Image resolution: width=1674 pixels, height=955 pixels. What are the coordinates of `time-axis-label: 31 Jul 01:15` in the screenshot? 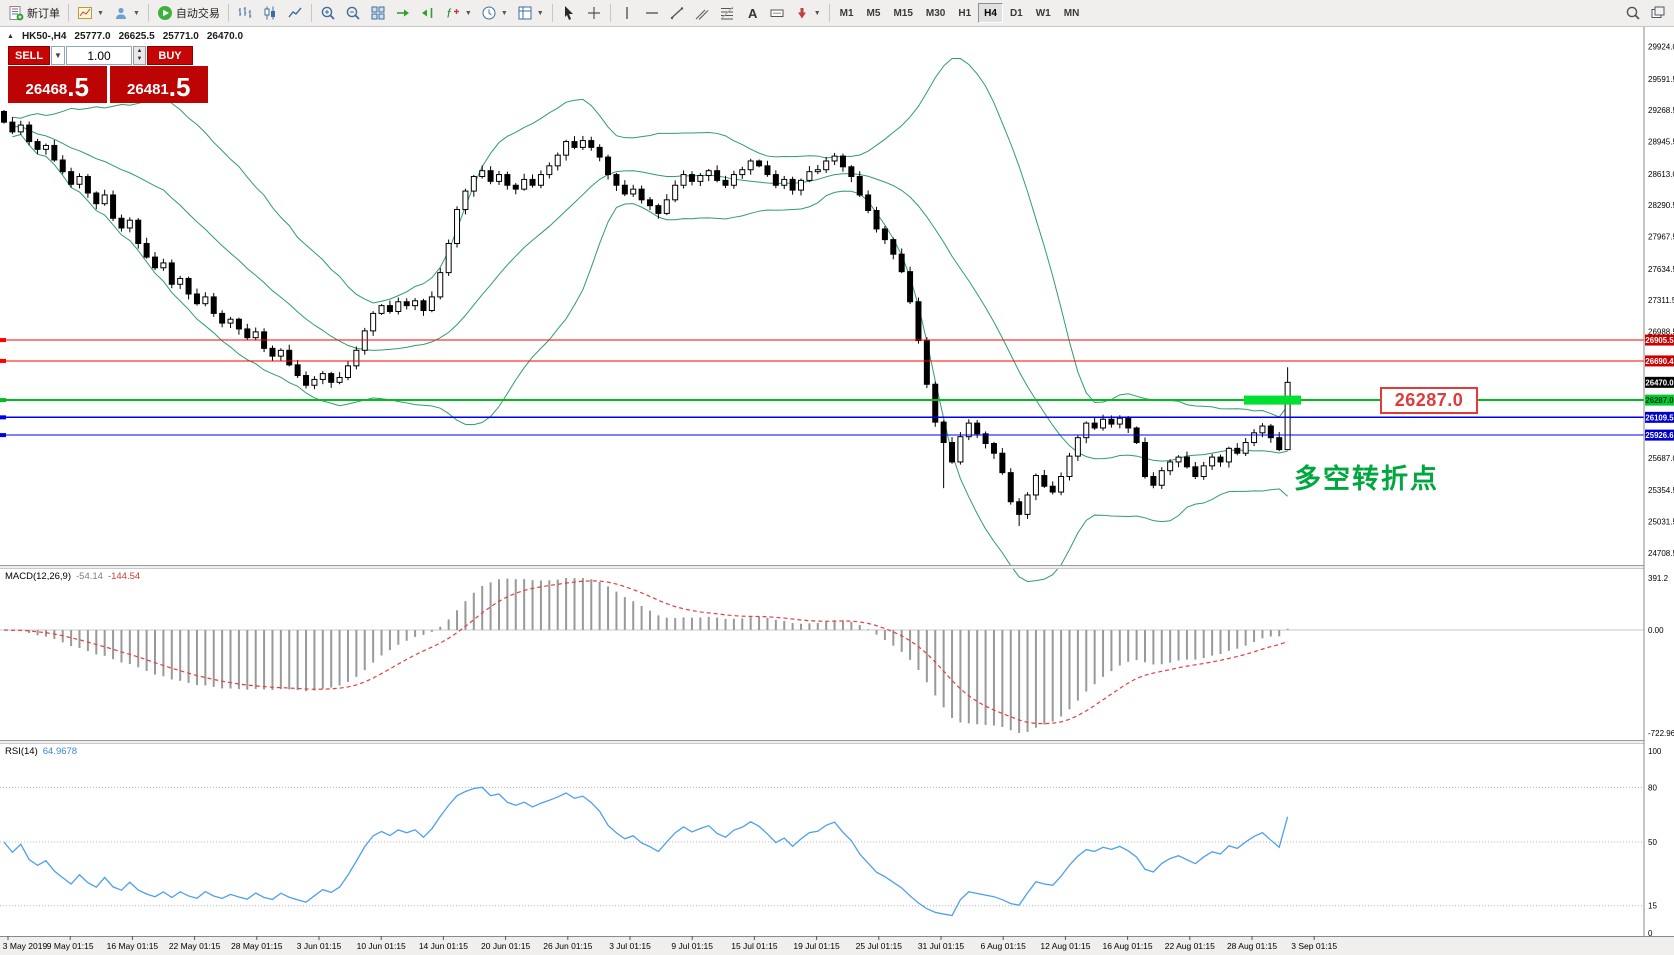 It's located at (941, 946).